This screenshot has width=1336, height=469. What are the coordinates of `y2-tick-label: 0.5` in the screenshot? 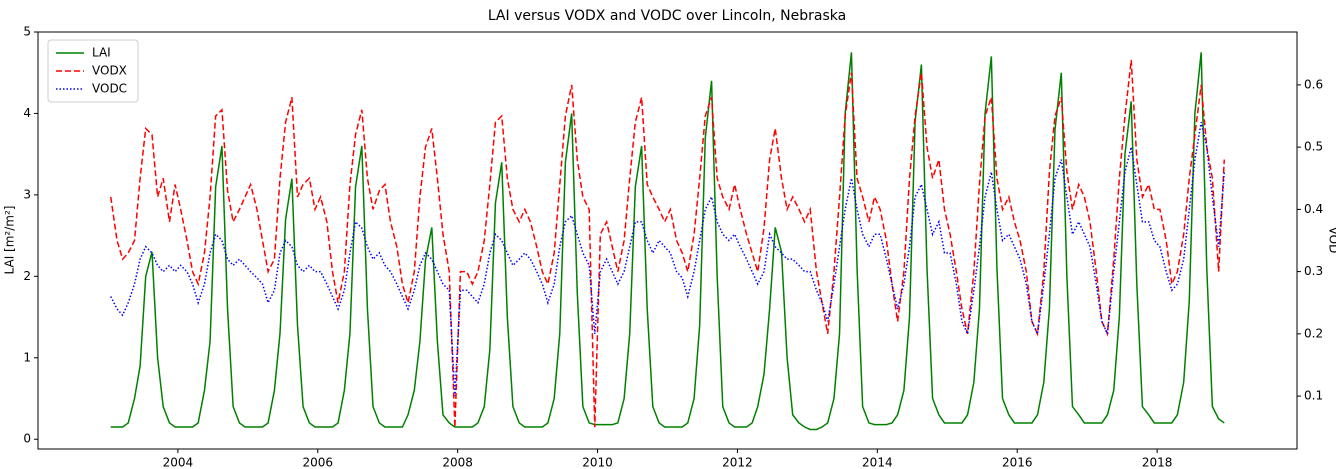 It's located at (1313, 147).